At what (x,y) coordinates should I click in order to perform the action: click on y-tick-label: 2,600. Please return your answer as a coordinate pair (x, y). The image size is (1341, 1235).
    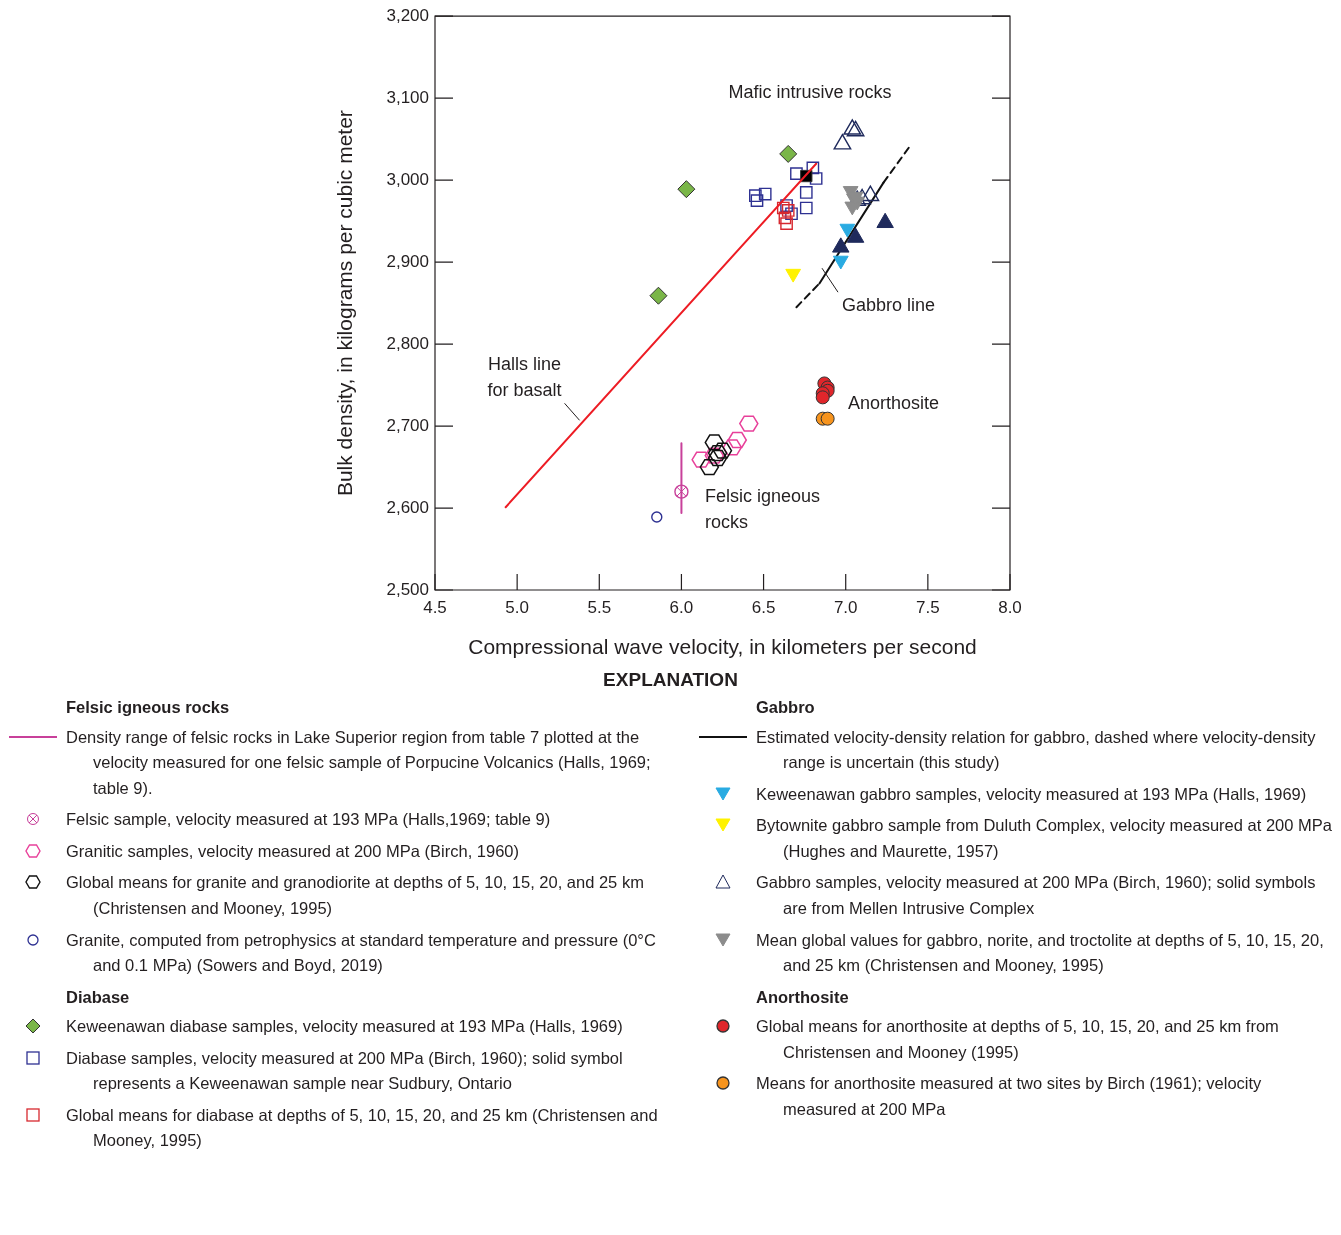
    Looking at the image, I should click on (407, 507).